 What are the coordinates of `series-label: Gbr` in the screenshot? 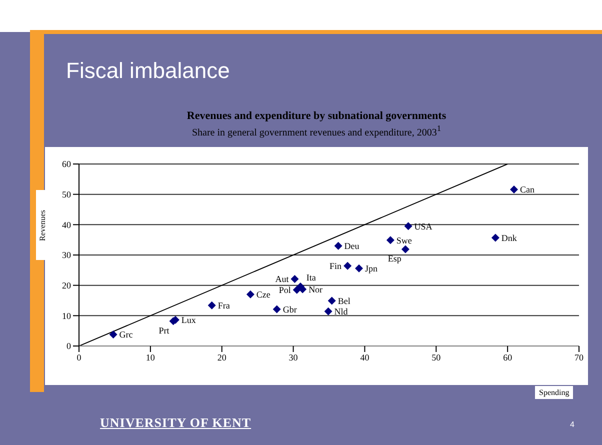 It's located at (289, 309).